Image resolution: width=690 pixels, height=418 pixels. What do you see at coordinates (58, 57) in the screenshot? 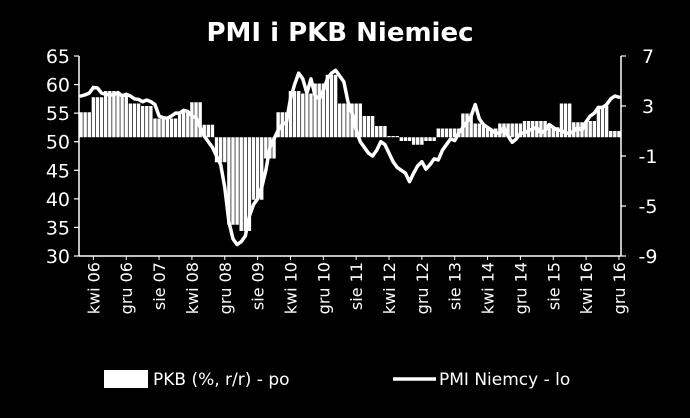
I see `left-tick-label: 65` at bounding box center [58, 57].